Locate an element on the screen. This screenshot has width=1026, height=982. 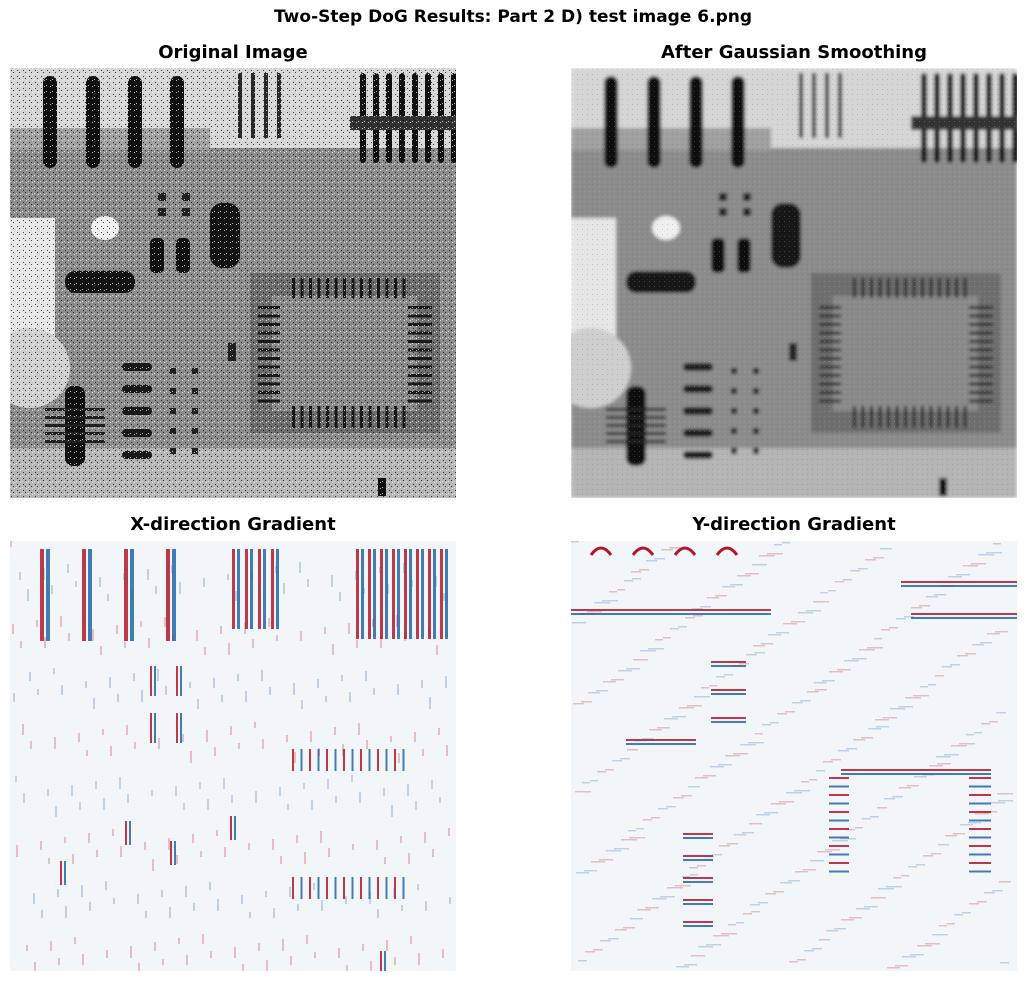
panel-title-smoothed: After Gaussian Smoothing is located at coordinates (794, 52).